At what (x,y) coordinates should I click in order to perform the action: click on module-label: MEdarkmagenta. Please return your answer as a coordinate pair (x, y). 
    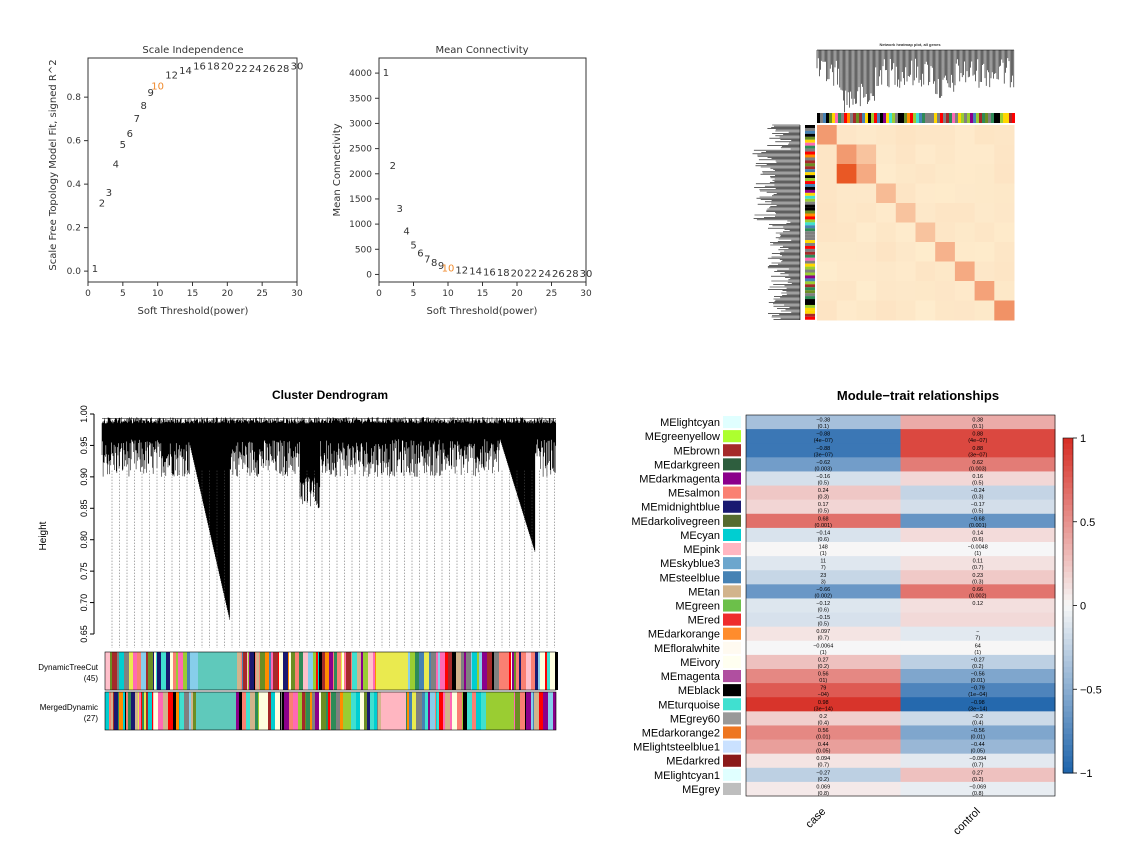
    Looking at the image, I should click on (680, 480).